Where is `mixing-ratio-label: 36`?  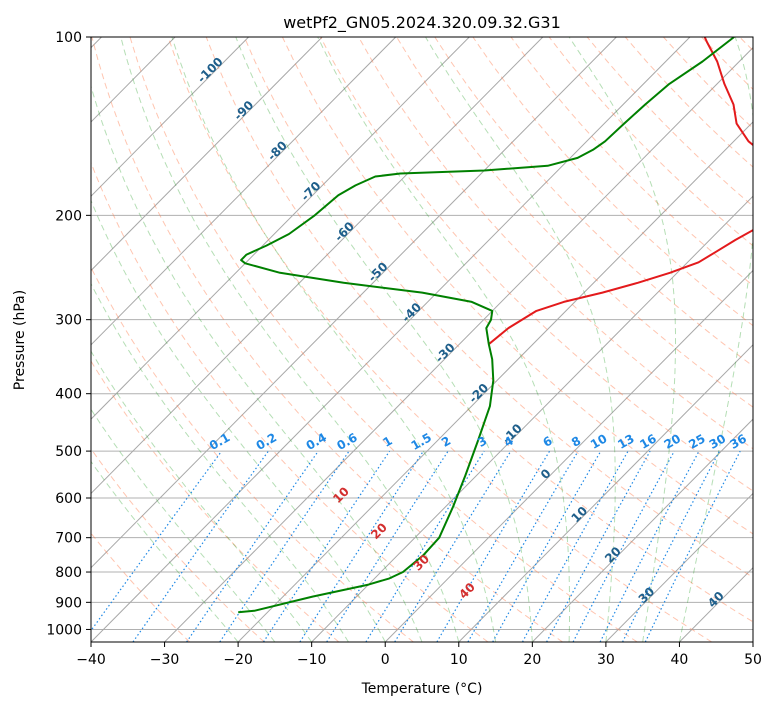
mixing-ratio-label: 36 is located at coordinates (737, 441).